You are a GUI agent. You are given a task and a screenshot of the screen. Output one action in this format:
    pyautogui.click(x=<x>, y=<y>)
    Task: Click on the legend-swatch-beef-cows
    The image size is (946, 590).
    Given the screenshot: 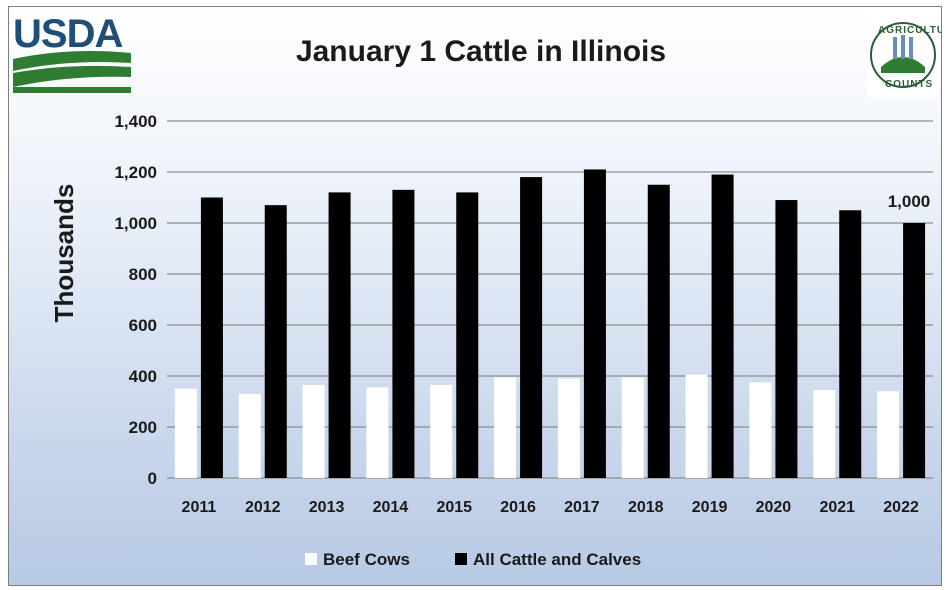 What is the action you would take?
    pyautogui.click(x=311, y=559)
    